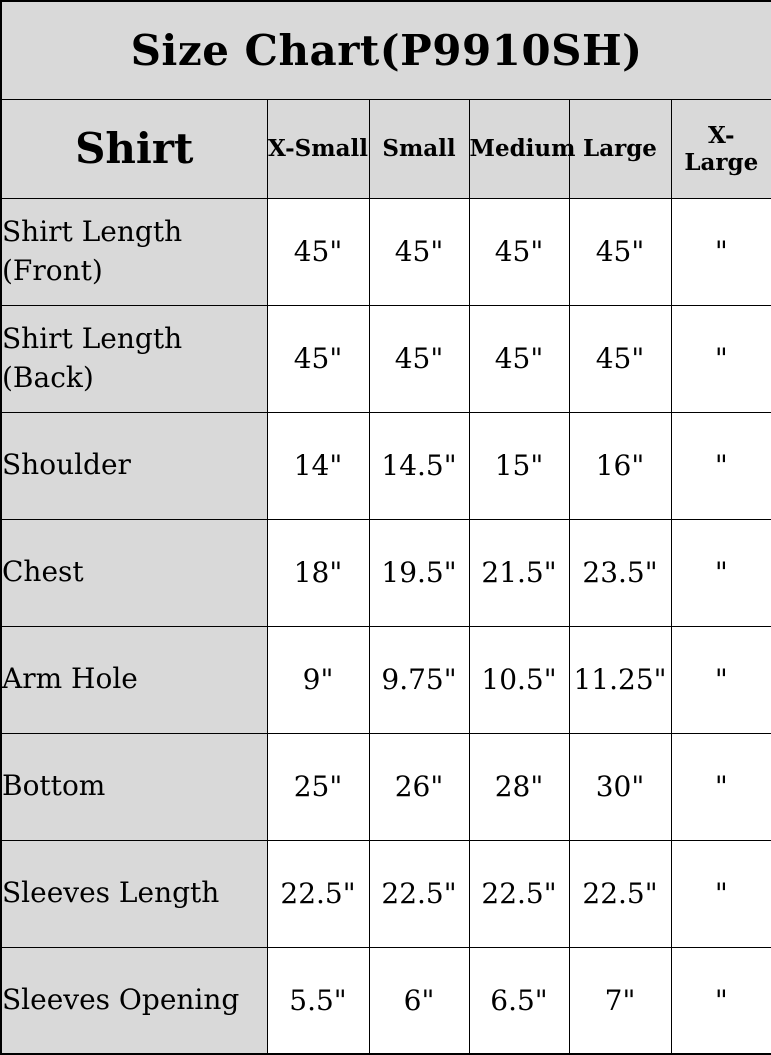  Describe the element at coordinates (134, 465) in the screenshot. I see `row-label: Shoulder` at that location.